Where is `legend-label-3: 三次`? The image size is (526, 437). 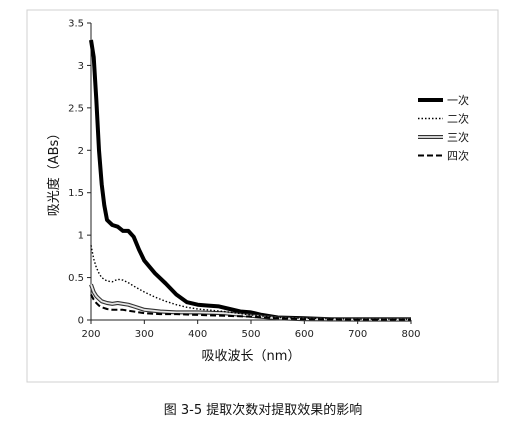
legend-label-3: 三次 is located at coordinates (458, 137).